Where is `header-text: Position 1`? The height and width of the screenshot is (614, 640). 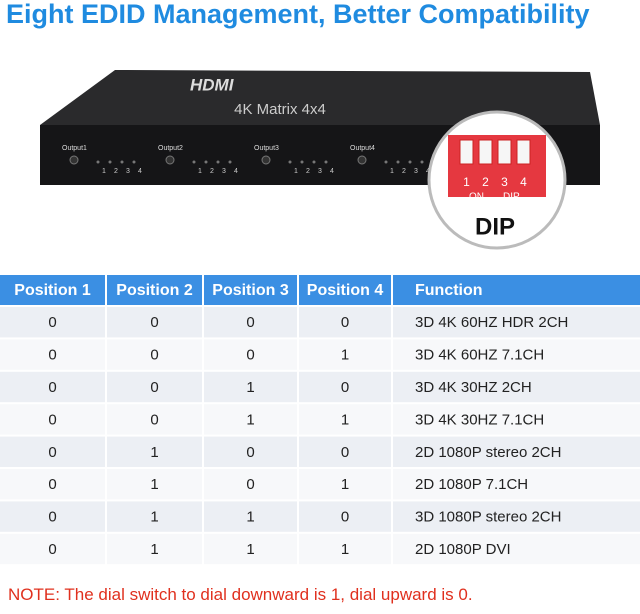 header-text: Position 1 is located at coordinates (52, 290).